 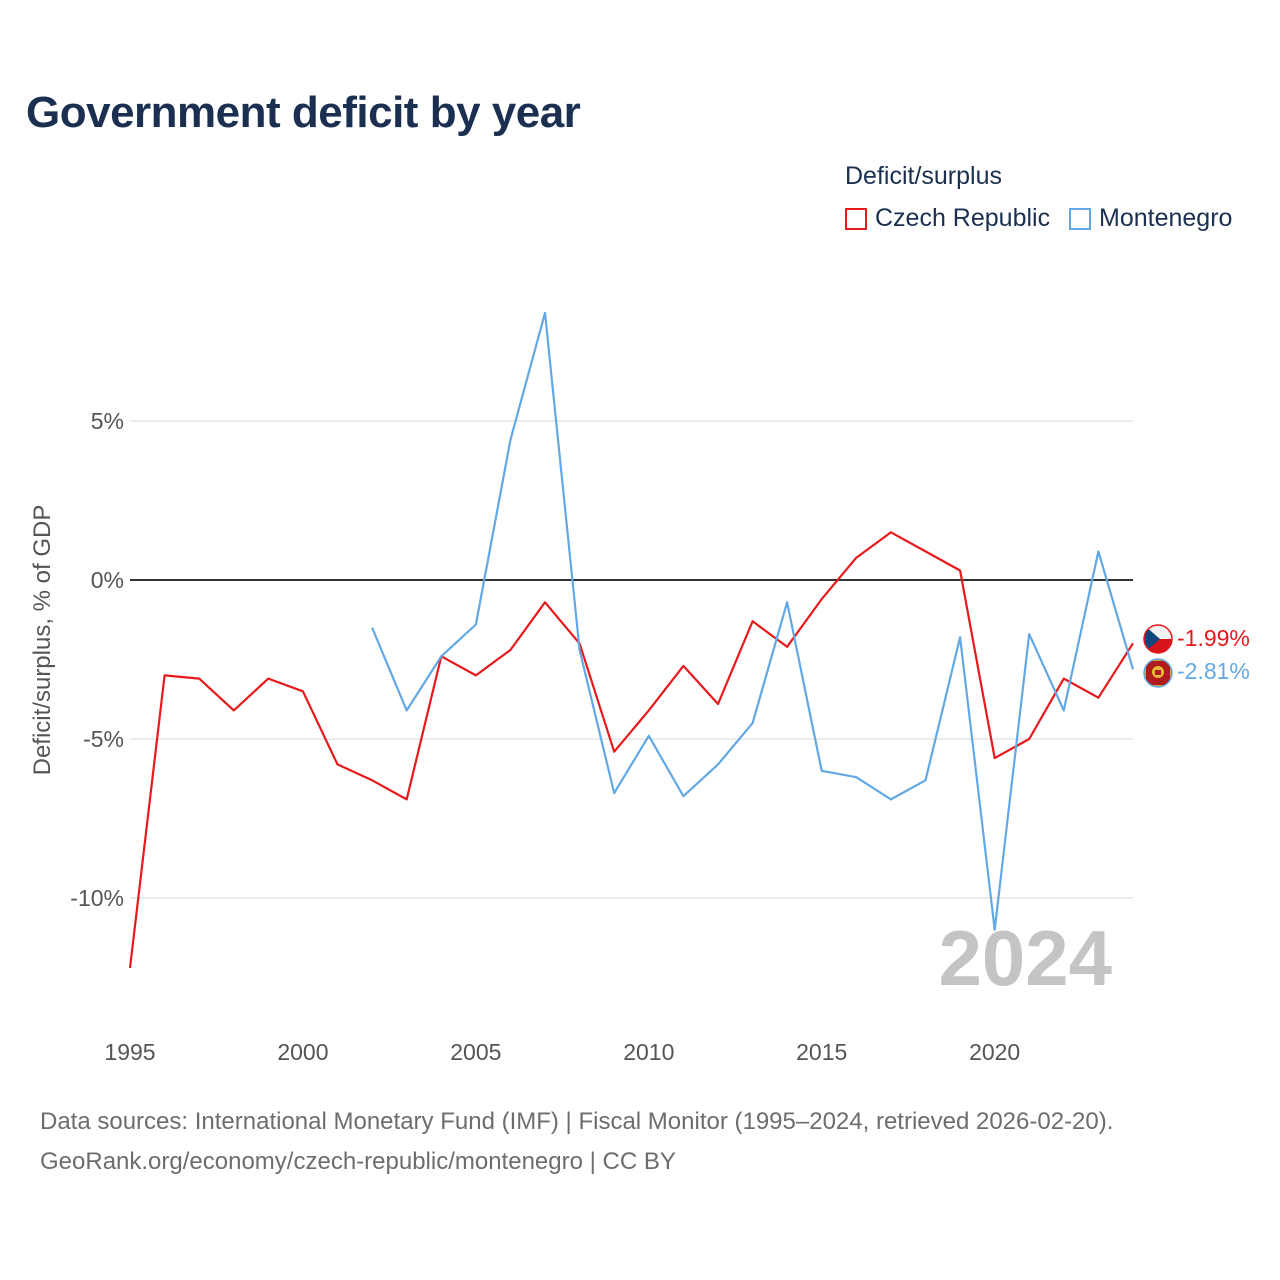 What do you see at coordinates (1213, 638) in the screenshot?
I see `end-label-czech-republic: -1.99%` at bounding box center [1213, 638].